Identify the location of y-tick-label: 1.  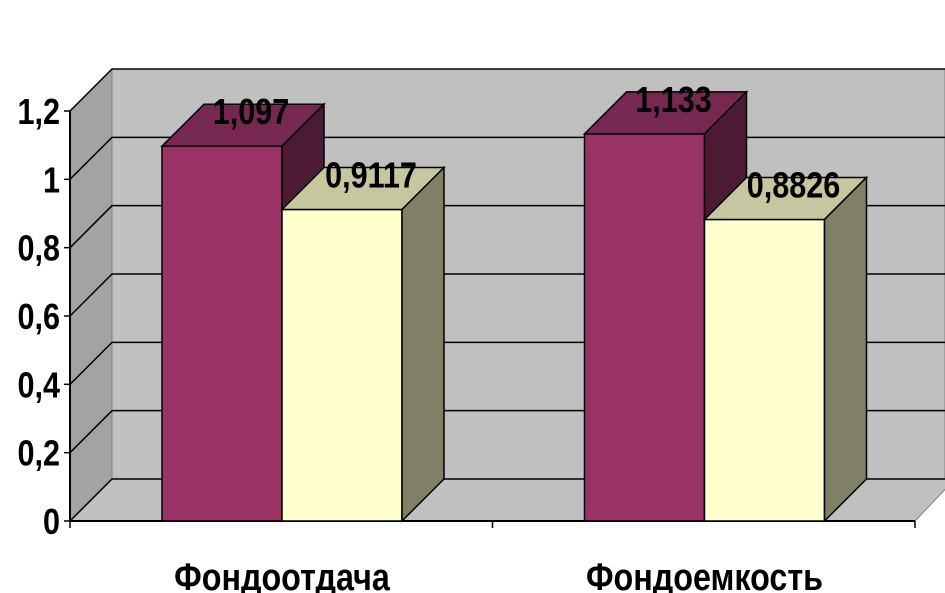
(51, 181).